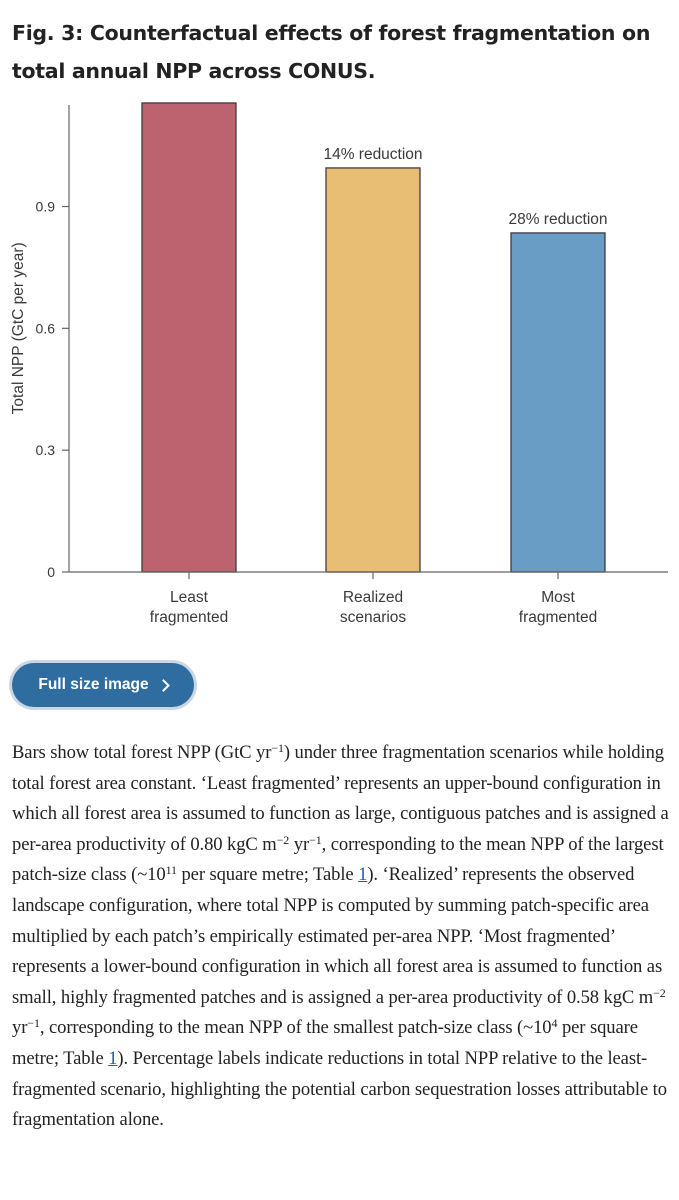 The width and height of the screenshot is (679, 1200). I want to click on y-tick-label: 0.9, so click(46, 207).